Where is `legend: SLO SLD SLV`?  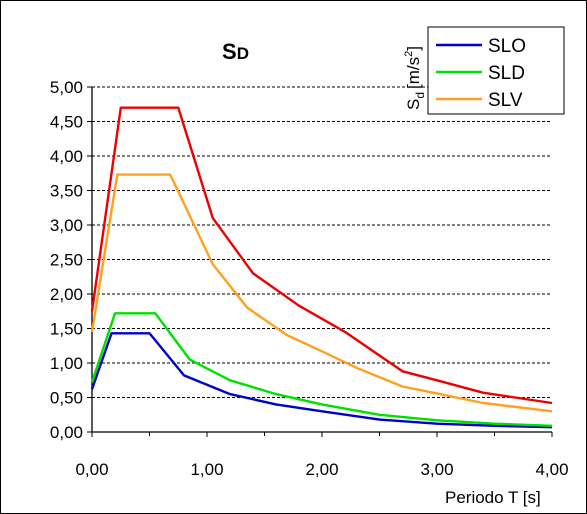
legend: SLO SLD SLV is located at coordinates (496, 70).